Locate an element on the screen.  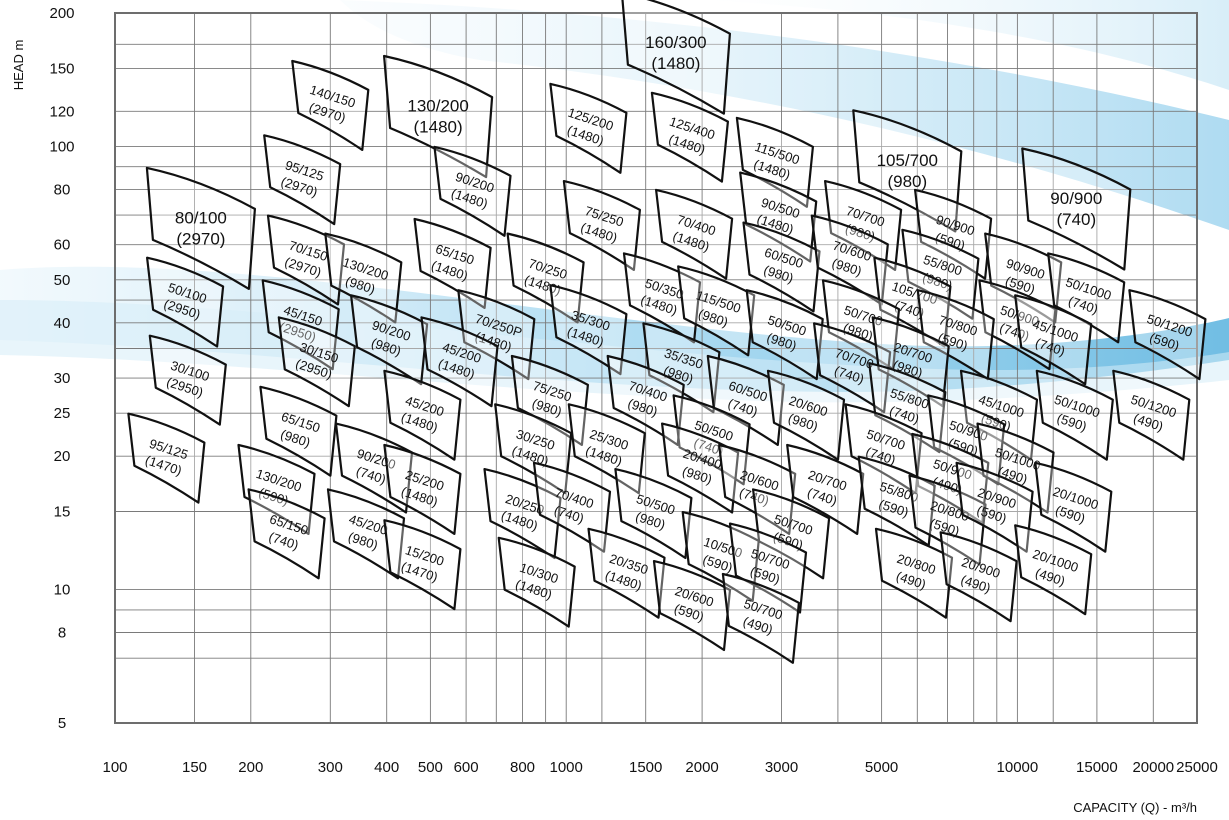
pump-zone-speed-label: (2970) is located at coordinates (200, 238).